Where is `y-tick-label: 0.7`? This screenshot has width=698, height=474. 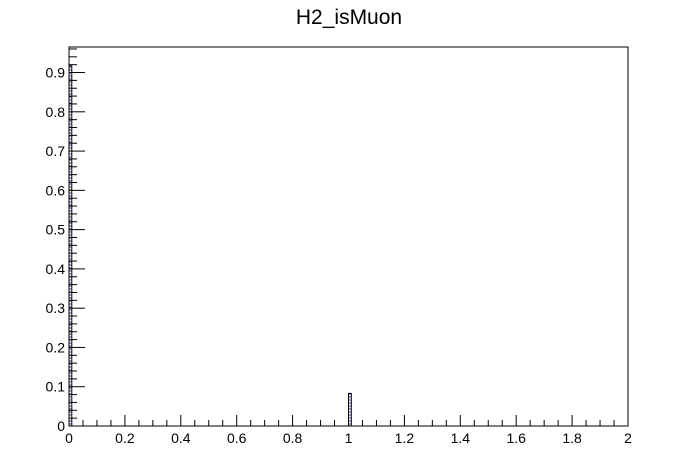
y-tick-label: 0.7 is located at coordinates (56, 151).